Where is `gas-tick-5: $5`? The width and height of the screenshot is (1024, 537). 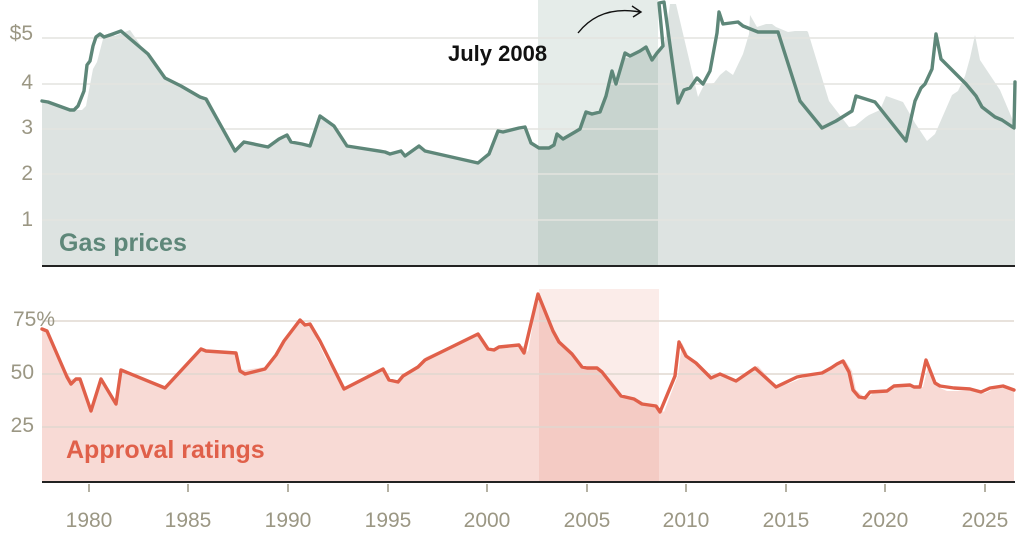
gas-tick-5: $5 is located at coordinates (21, 33).